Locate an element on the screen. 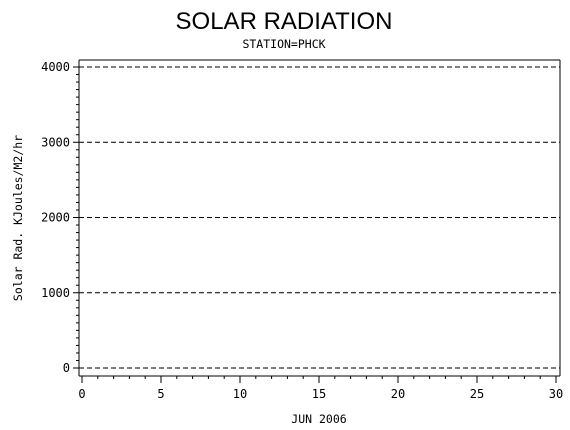 The width and height of the screenshot is (570, 430). x-tick-label: 0 is located at coordinates (81, 394).